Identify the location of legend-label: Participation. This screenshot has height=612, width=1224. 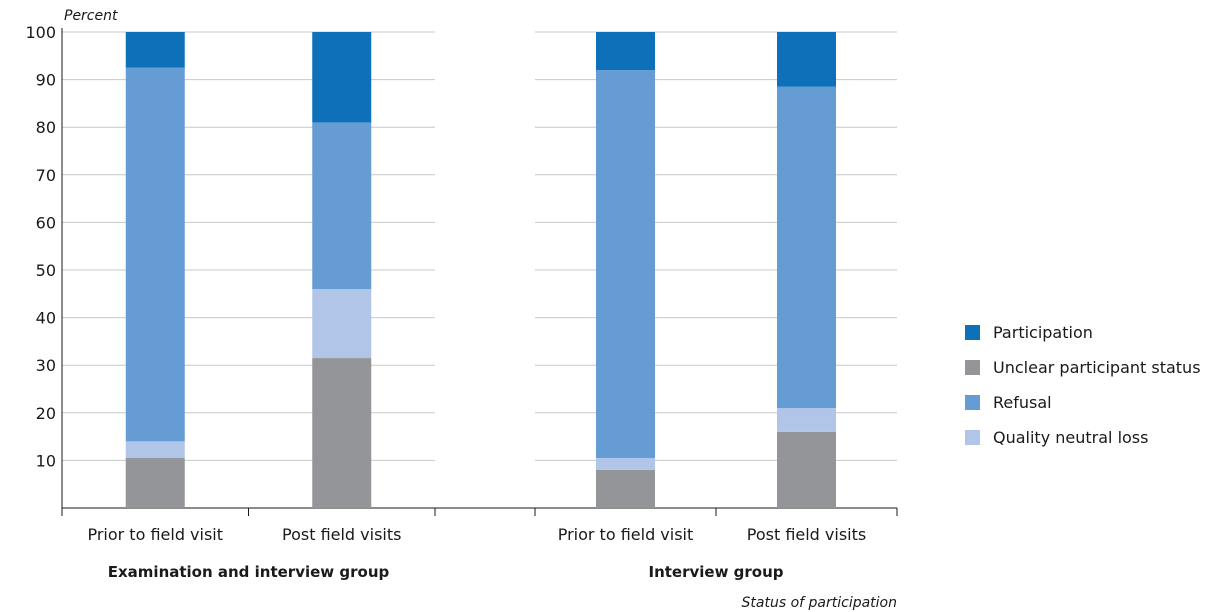
(1043, 332).